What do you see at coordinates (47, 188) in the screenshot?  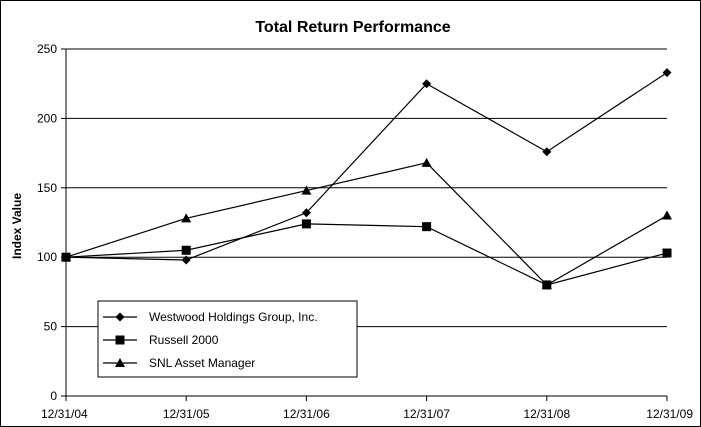 I see `y-tick-label: 150` at bounding box center [47, 188].